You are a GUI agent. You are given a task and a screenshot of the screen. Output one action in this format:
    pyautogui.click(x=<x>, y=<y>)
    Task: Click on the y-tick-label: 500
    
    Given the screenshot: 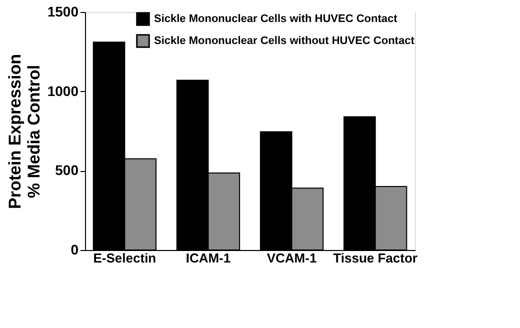 What is the action you would take?
    pyautogui.click(x=67, y=170)
    